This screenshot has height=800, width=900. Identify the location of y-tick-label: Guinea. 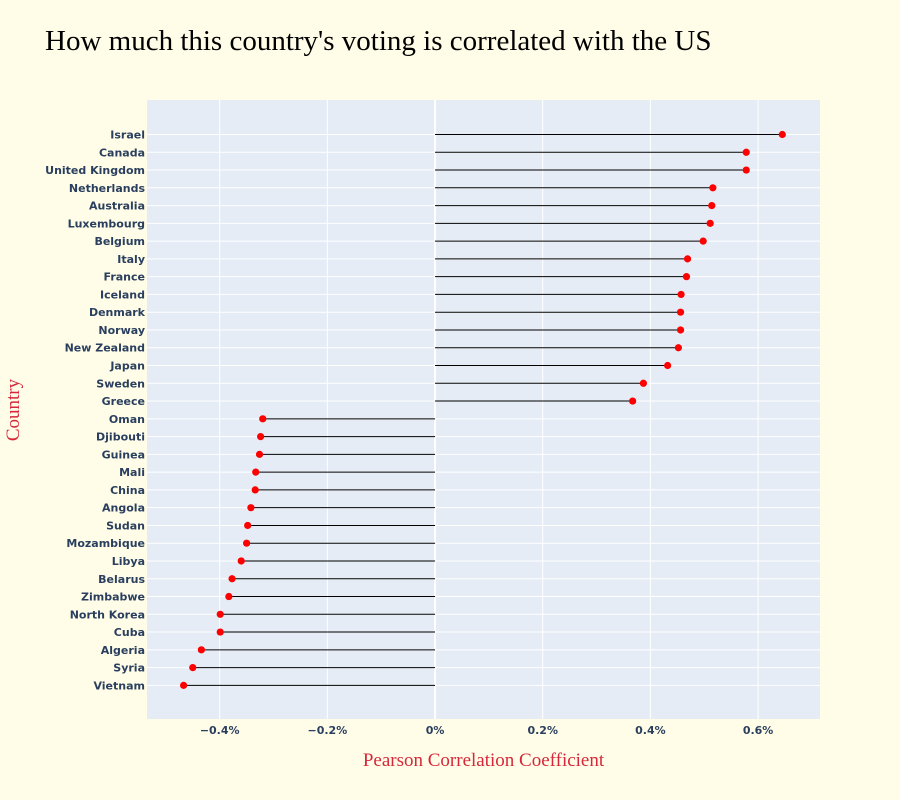
(123, 454).